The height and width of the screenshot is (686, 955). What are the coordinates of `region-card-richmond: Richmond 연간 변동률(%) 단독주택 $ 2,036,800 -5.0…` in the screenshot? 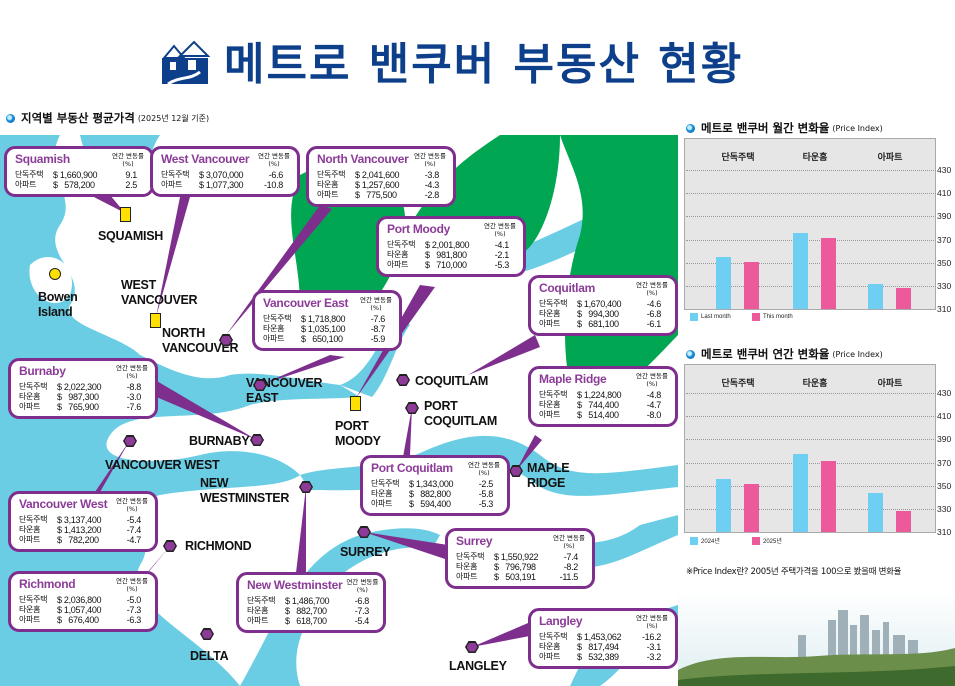 It's located at (83, 601).